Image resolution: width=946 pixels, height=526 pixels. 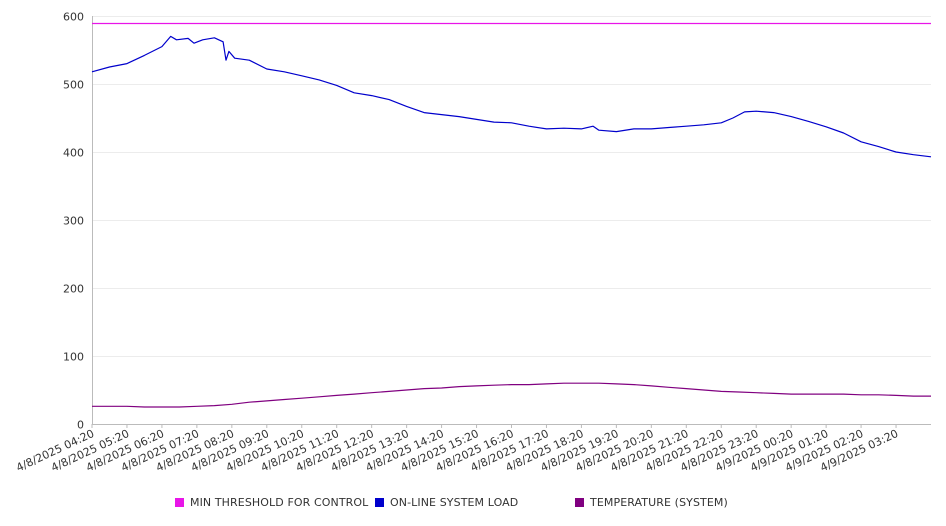 I want to click on y-tick-label: 600, so click(x=73, y=17).